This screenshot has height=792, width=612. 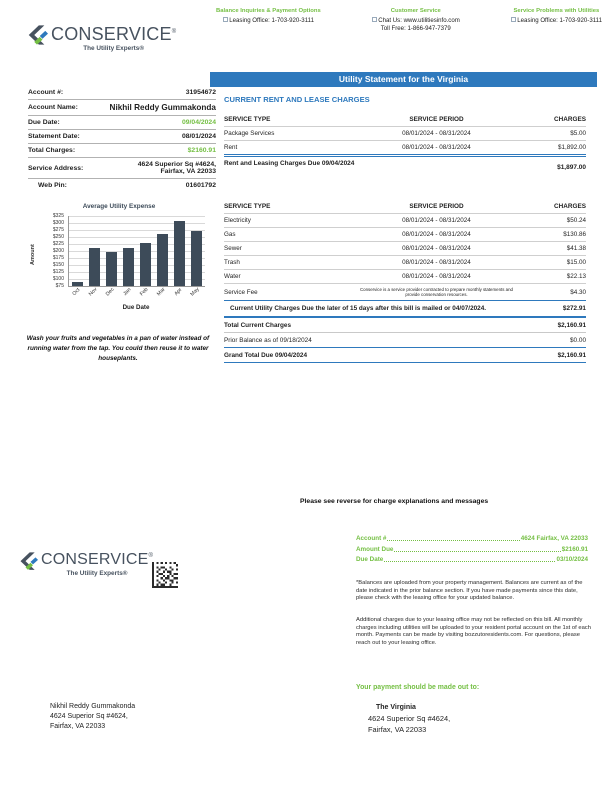 What do you see at coordinates (89, 717) in the screenshot?
I see `mailing-address-line1: 4624 Superior Sq #4624,` at bounding box center [89, 717].